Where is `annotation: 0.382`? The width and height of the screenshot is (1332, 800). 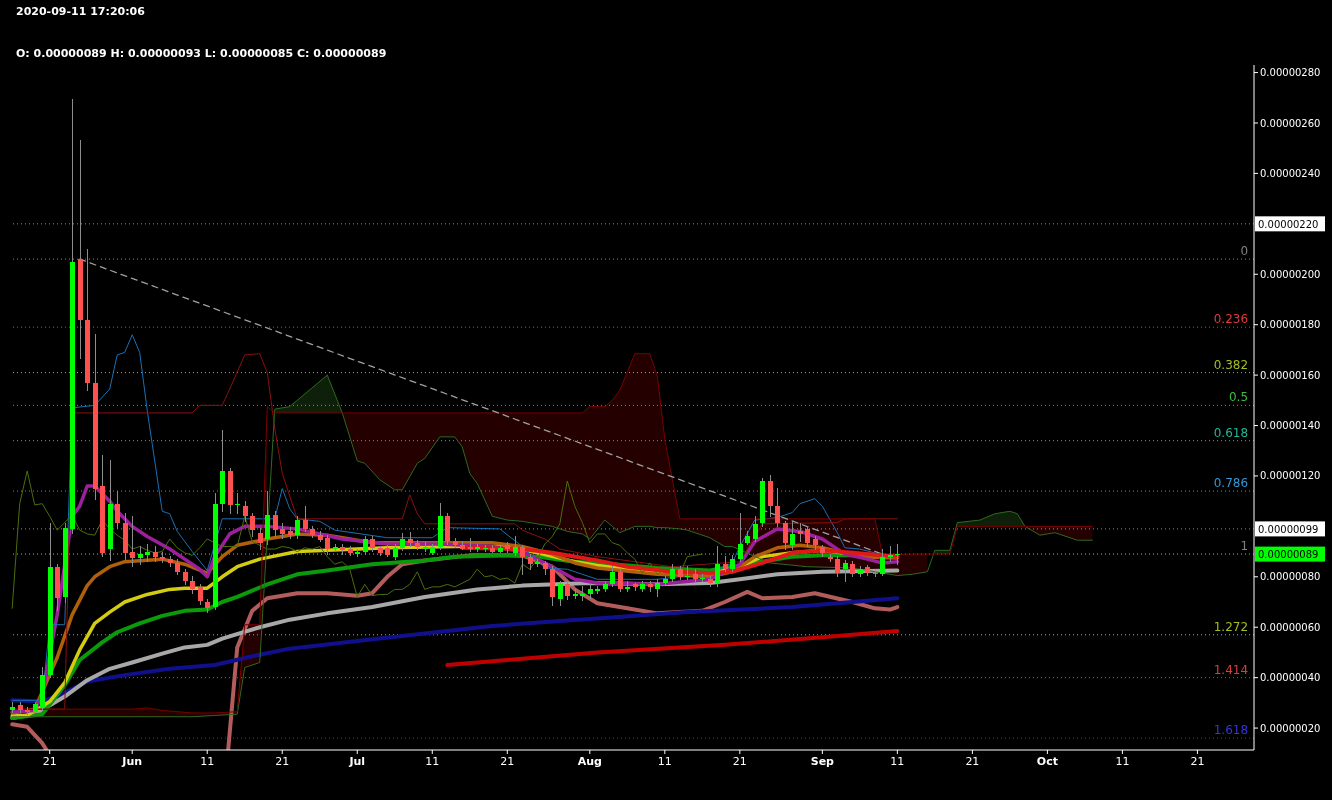 annotation: 0.382 is located at coordinates (1231, 364).